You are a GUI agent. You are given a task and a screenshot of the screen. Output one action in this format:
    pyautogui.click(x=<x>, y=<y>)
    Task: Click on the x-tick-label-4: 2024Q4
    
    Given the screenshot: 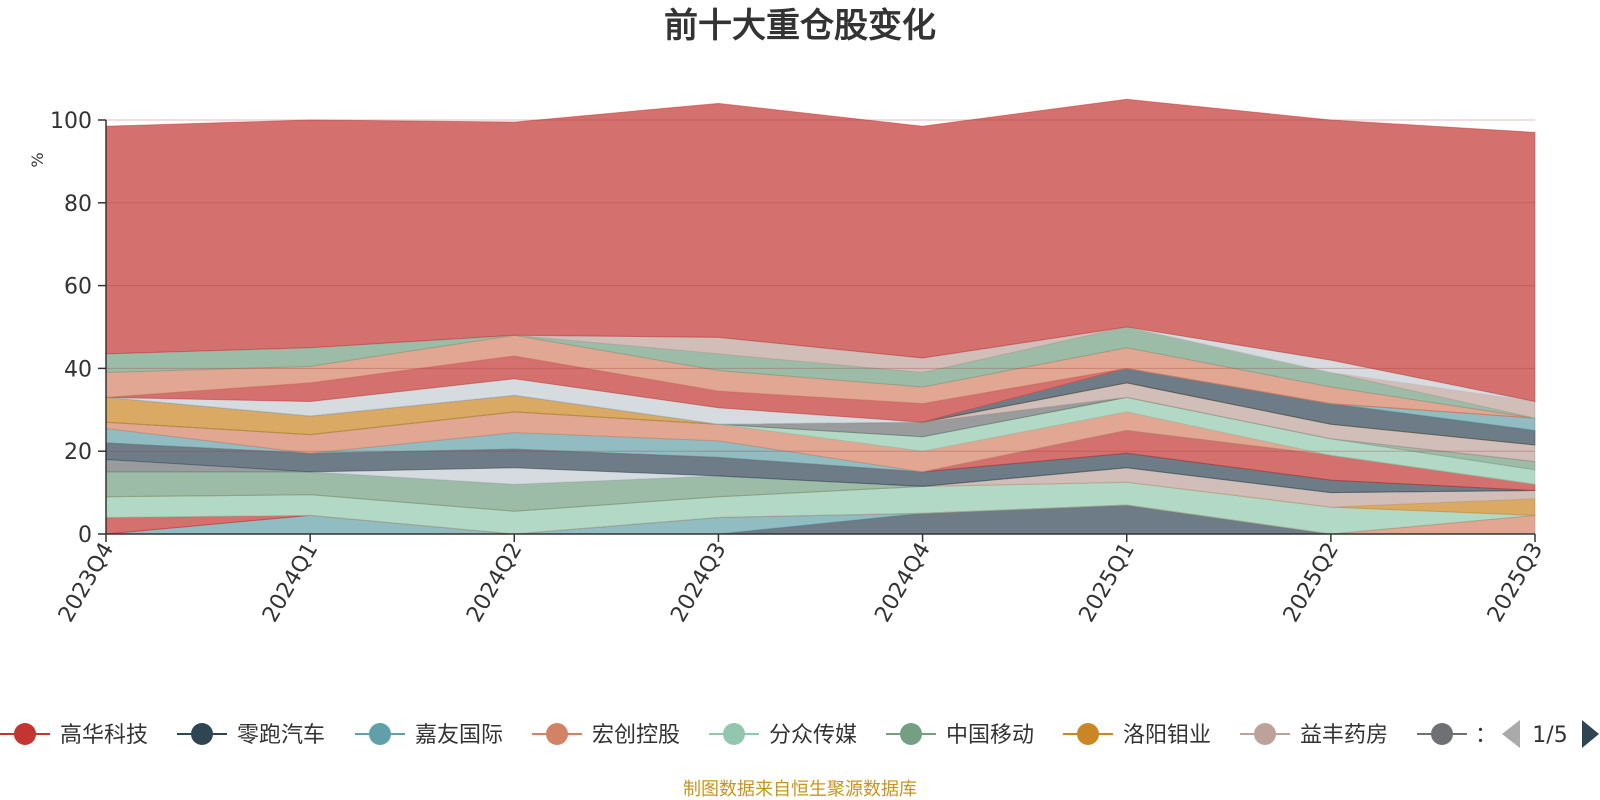 What is the action you would take?
    pyautogui.click(x=902, y=583)
    